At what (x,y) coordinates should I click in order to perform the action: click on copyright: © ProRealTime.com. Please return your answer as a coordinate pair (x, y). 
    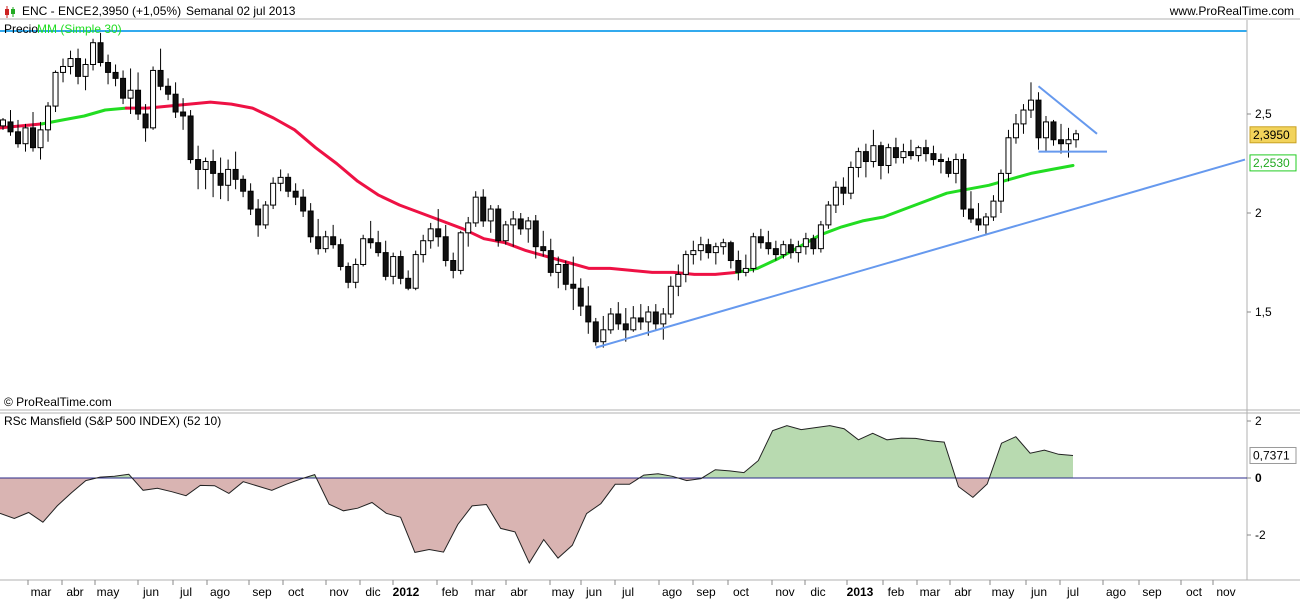
    Looking at the image, I should click on (58, 402).